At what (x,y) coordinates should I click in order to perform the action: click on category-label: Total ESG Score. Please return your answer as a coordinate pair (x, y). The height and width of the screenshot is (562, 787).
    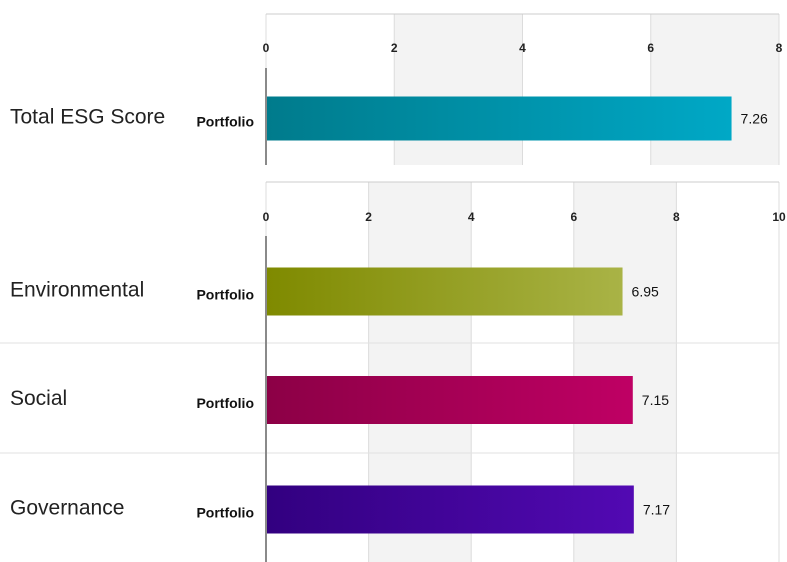
    Looking at the image, I should click on (87, 117).